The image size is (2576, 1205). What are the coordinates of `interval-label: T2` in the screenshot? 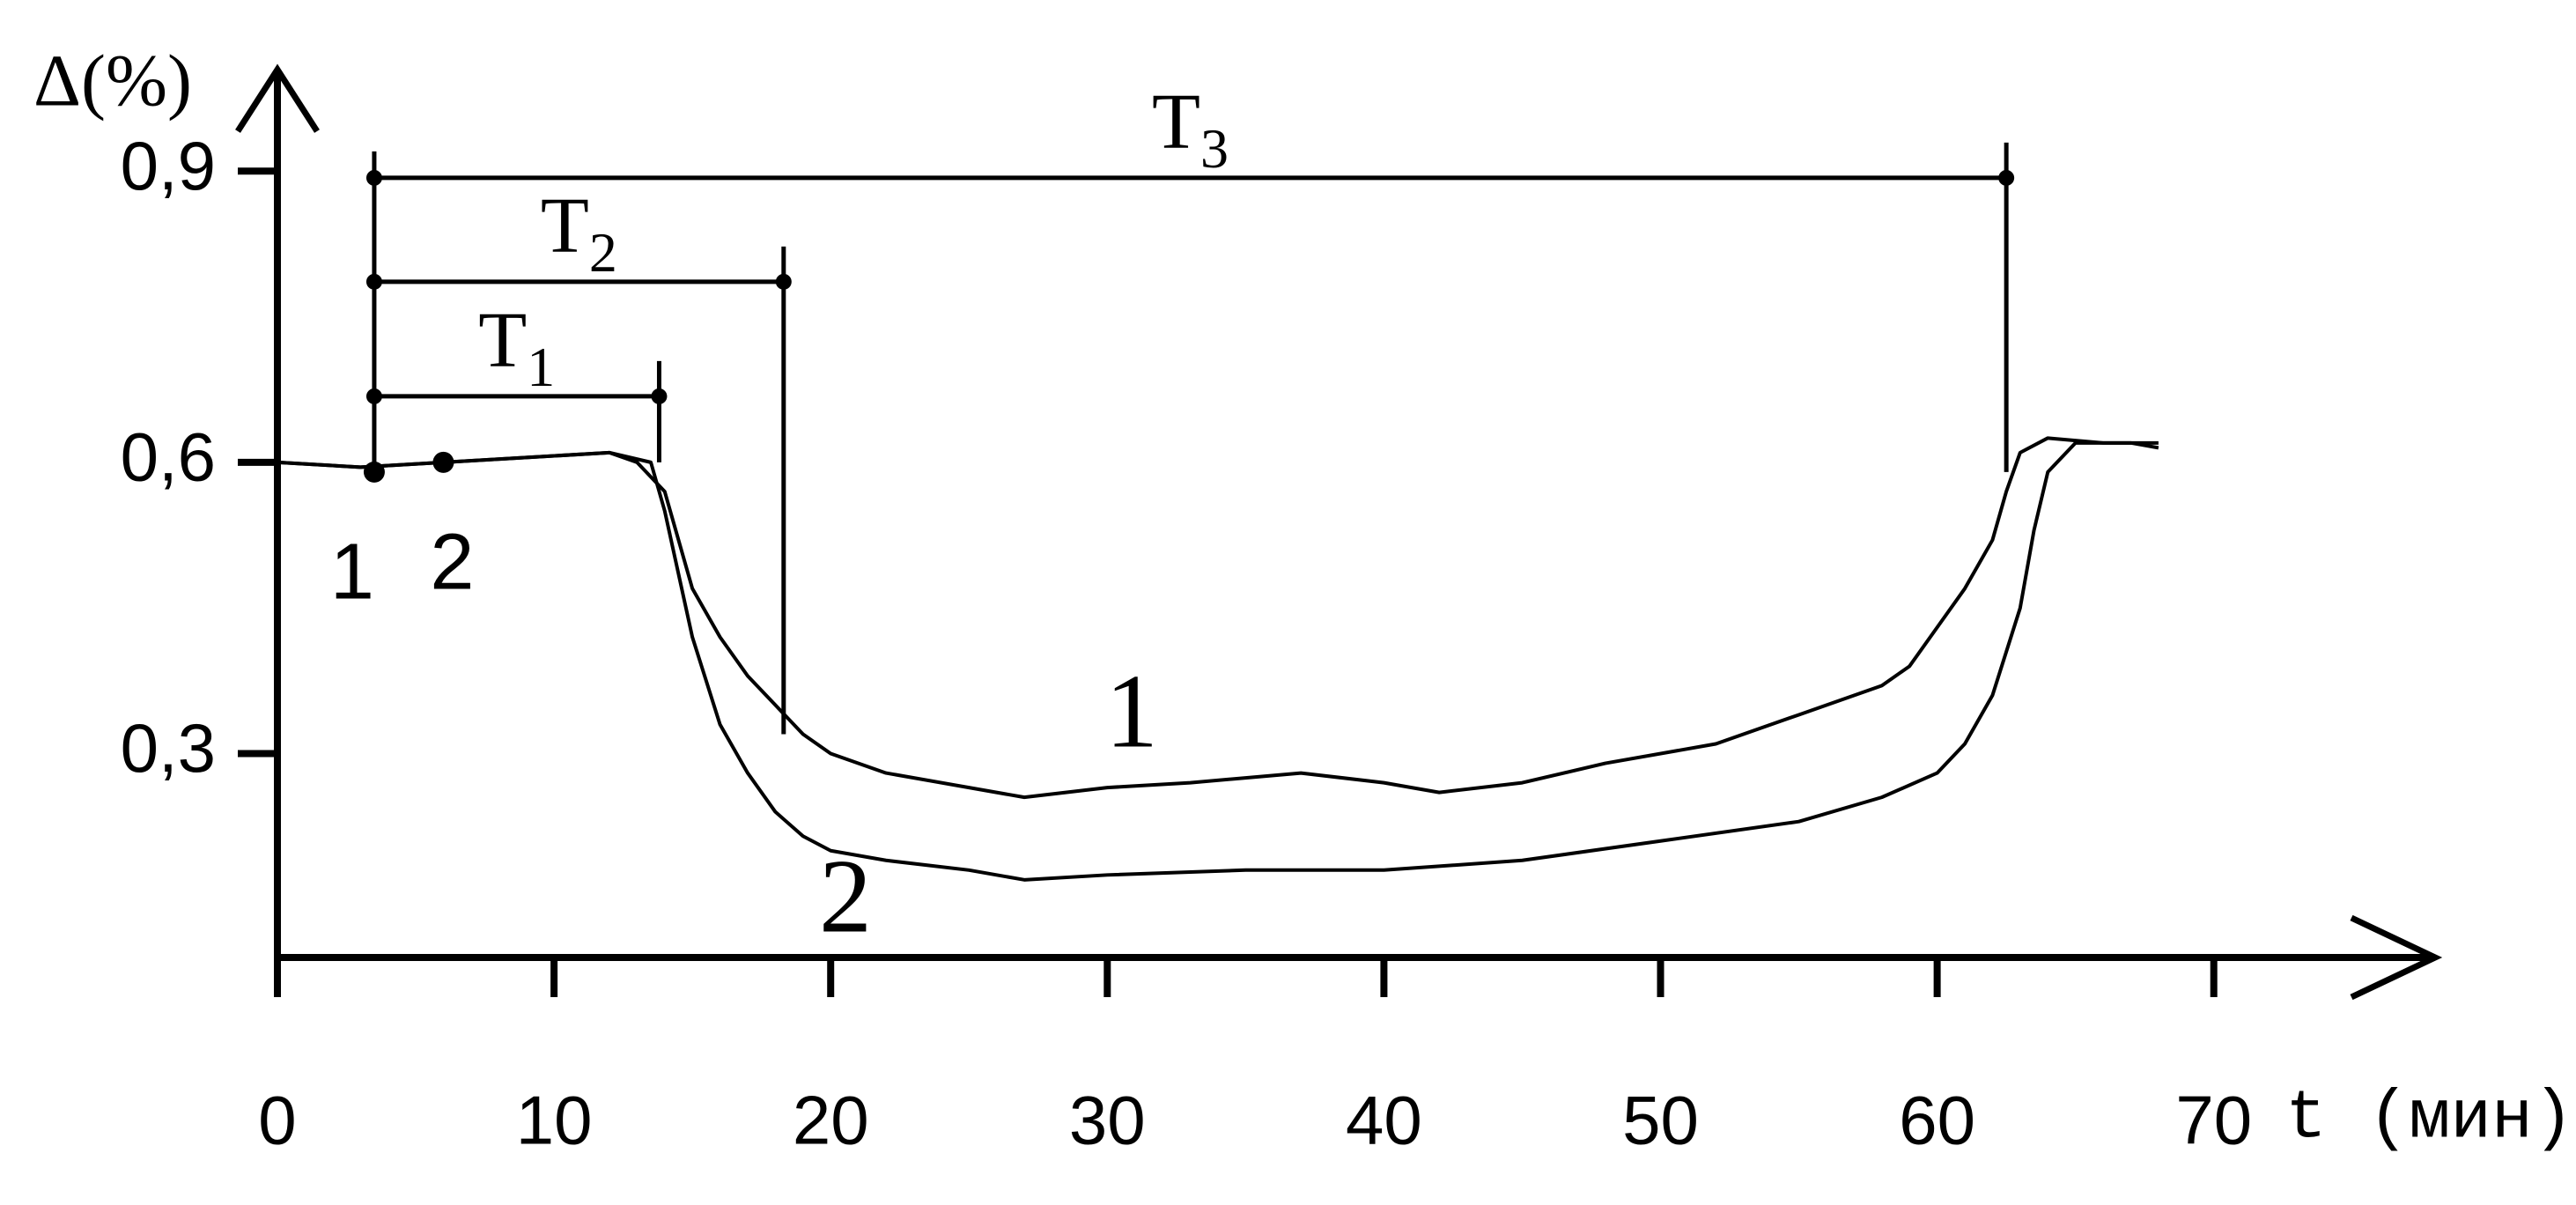 It's located at (579, 233).